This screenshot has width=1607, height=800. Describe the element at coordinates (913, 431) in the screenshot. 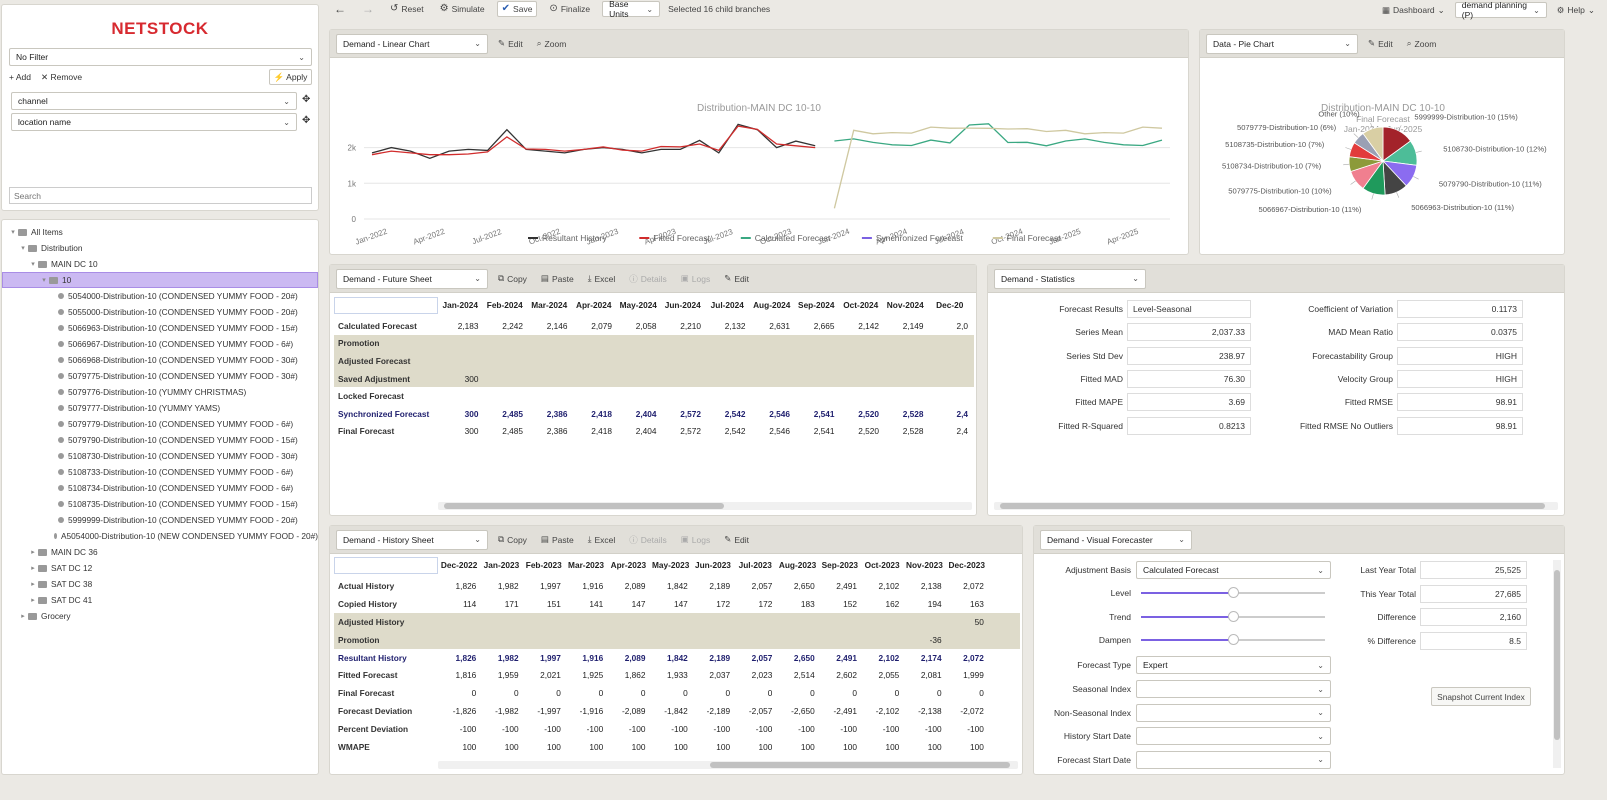

I see `table-cell: 2,528` at that location.